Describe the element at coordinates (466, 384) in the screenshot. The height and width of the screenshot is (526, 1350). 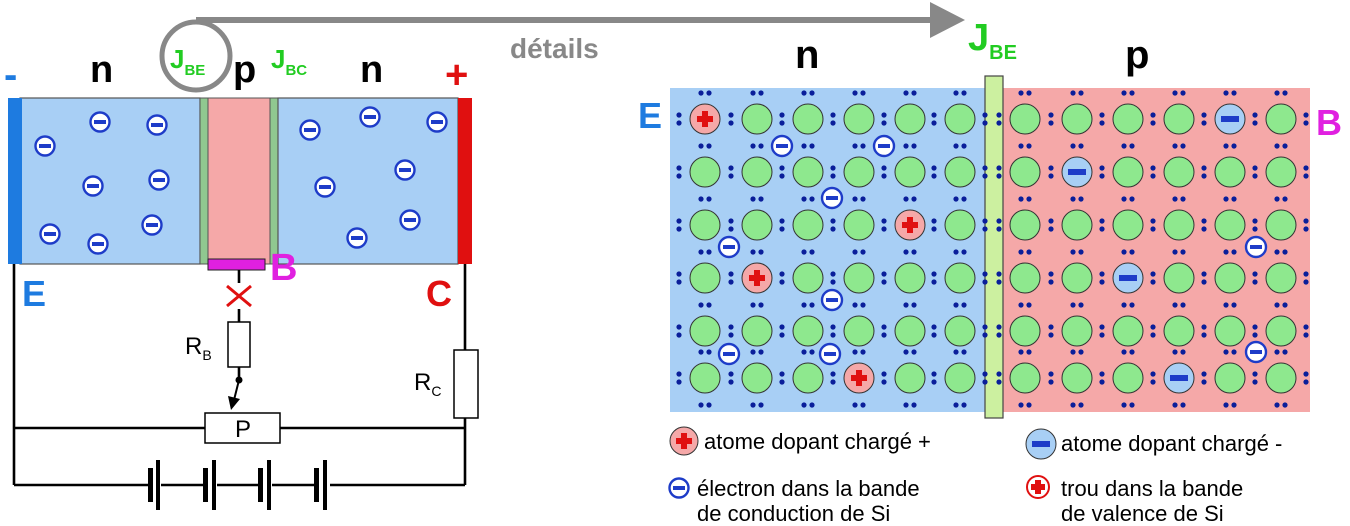
I see `collector-resistor` at that location.